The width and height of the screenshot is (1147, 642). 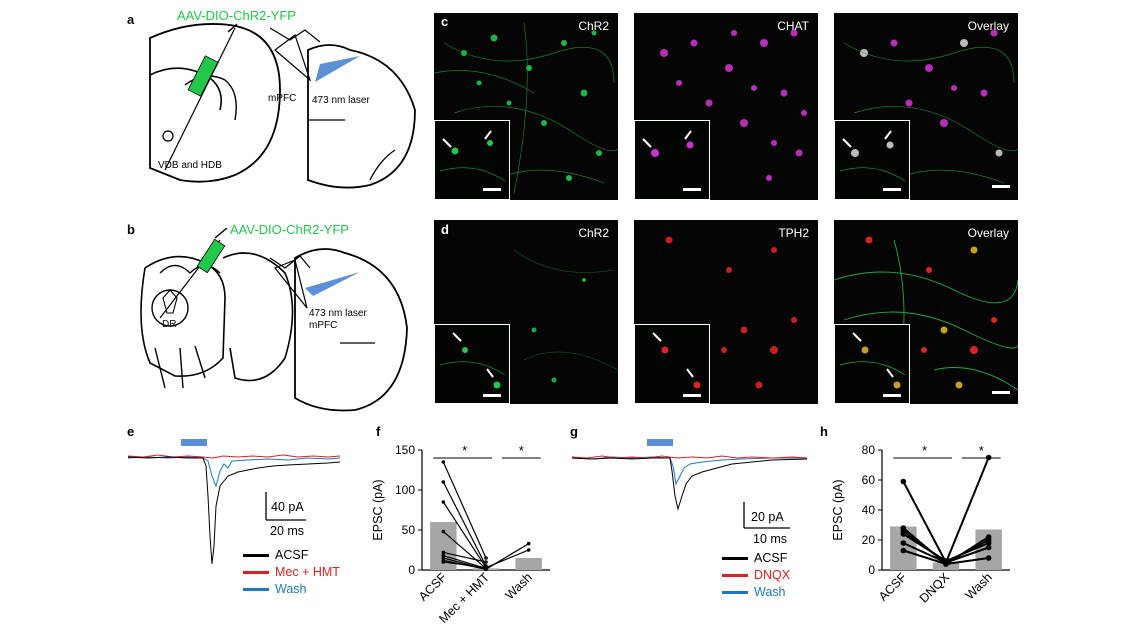 What do you see at coordinates (236, 15) in the screenshot?
I see `panel-a-virus-label: AAV-DIO-ChR2-YFP` at bounding box center [236, 15].